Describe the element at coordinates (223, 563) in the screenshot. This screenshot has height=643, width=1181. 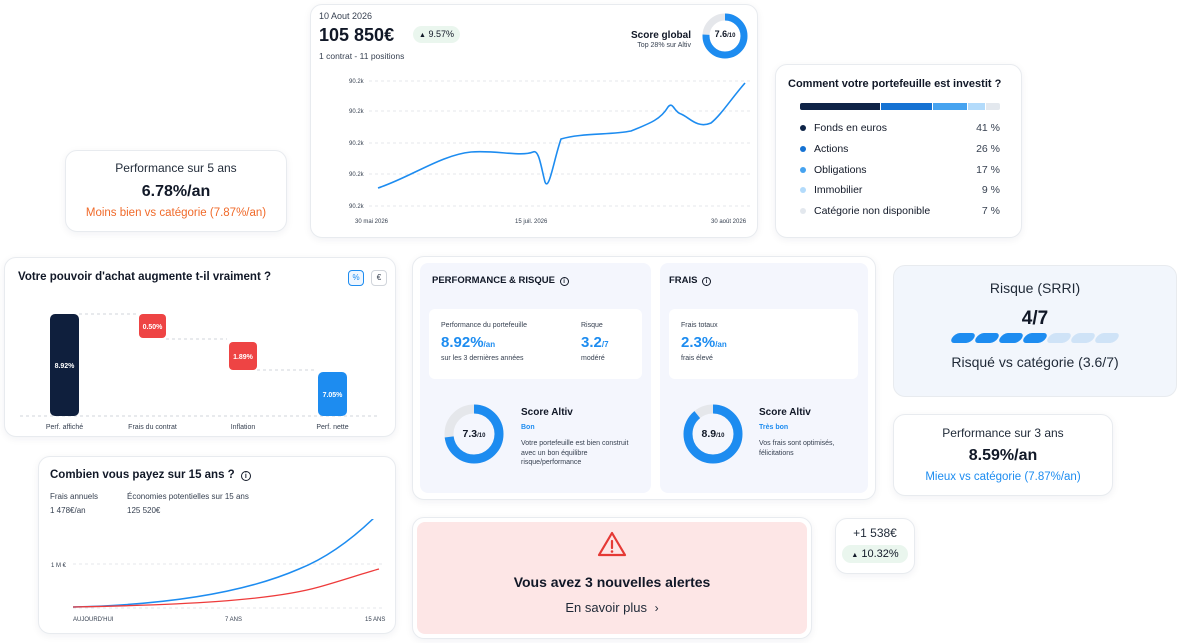
I see `fees-blue-line` at that location.